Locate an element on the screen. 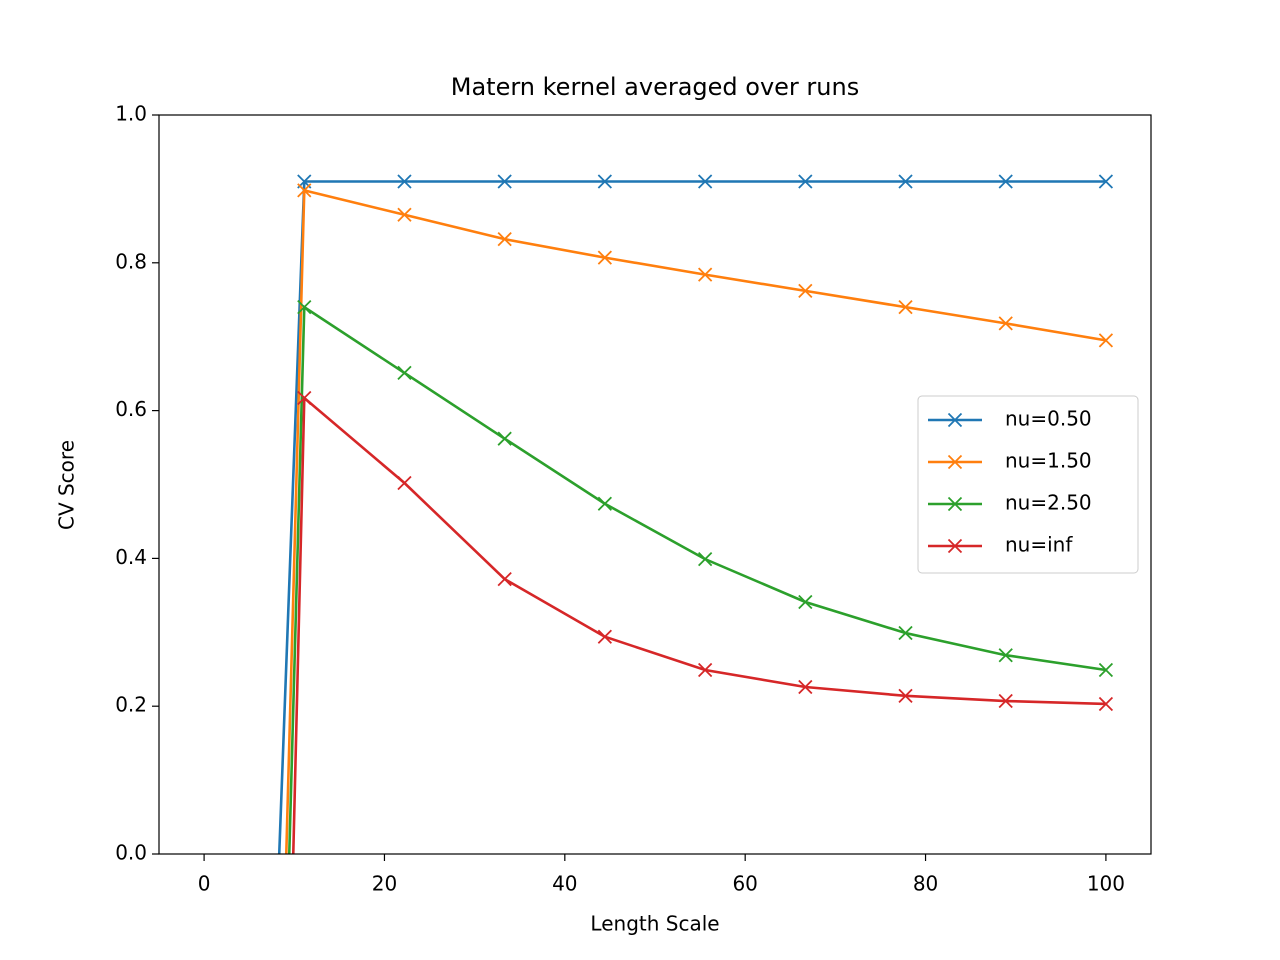  legend-box is located at coordinates (1028, 484).